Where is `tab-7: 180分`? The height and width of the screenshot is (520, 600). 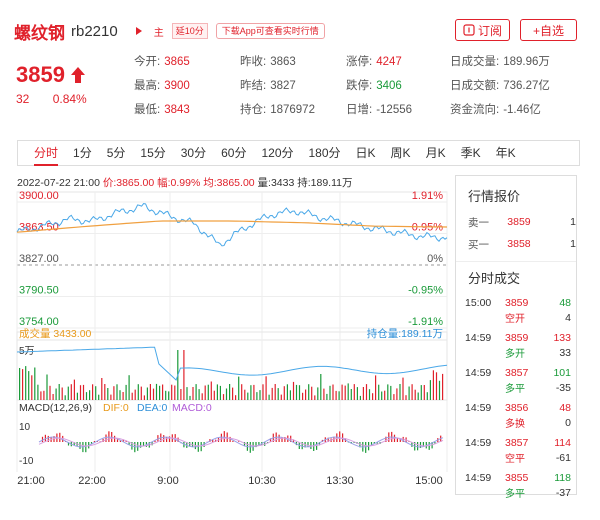 tab-7: 180分 is located at coordinates (324, 153).